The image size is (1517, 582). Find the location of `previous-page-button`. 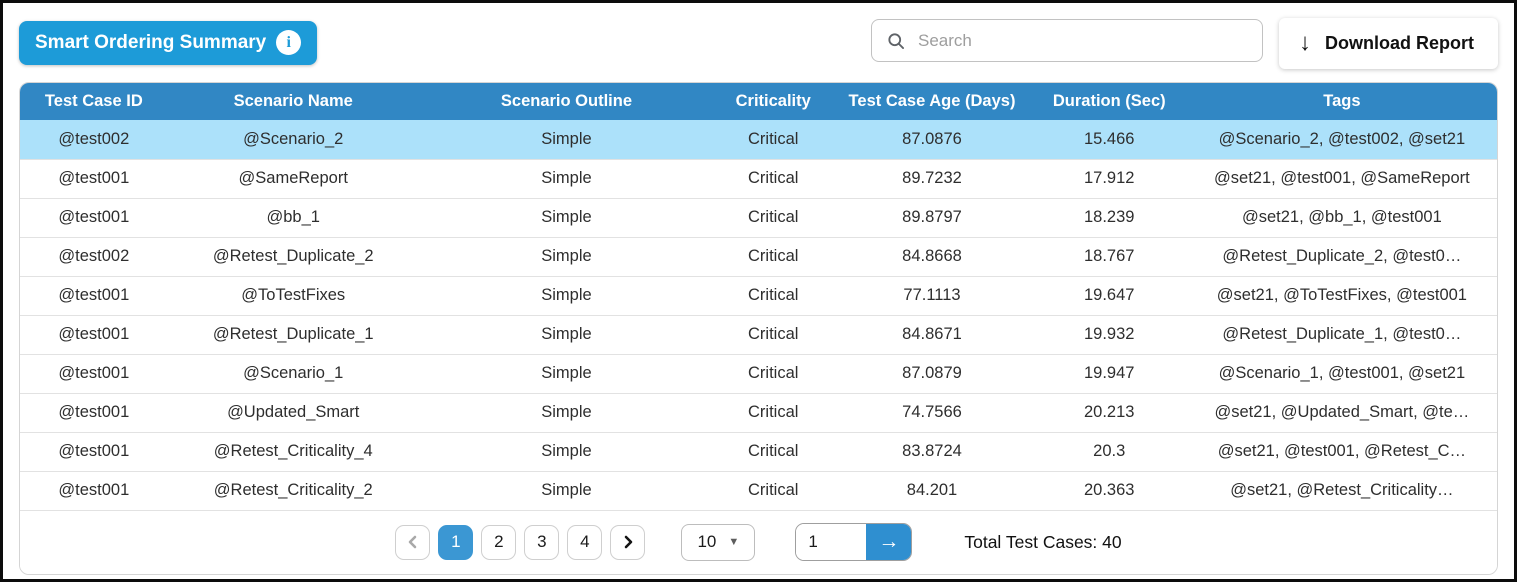

previous-page-button is located at coordinates (413, 542).